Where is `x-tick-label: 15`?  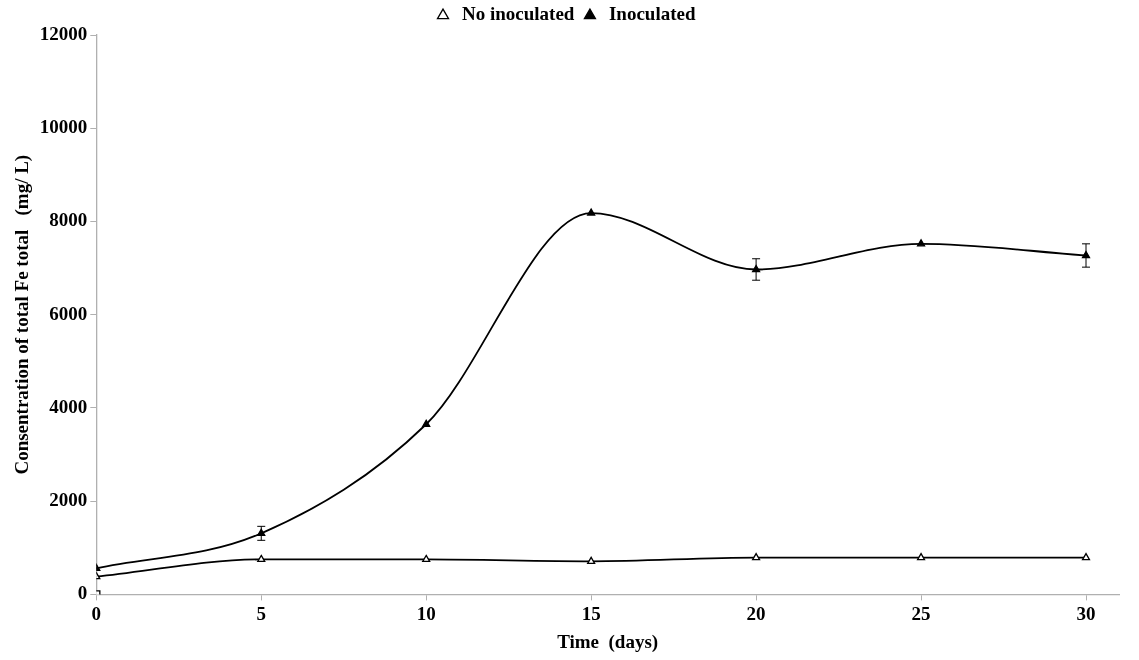 x-tick-label: 15 is located at coordinates (591, 613).